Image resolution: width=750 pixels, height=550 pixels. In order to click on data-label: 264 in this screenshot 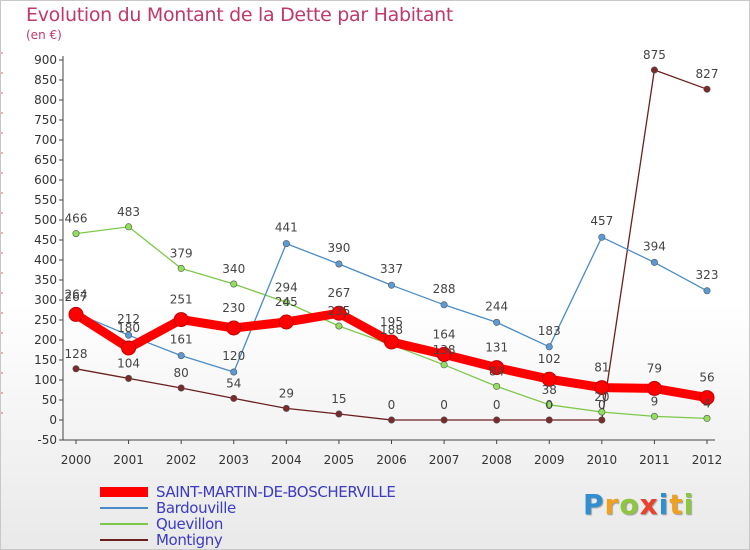, I will do `click(76, 294)`.